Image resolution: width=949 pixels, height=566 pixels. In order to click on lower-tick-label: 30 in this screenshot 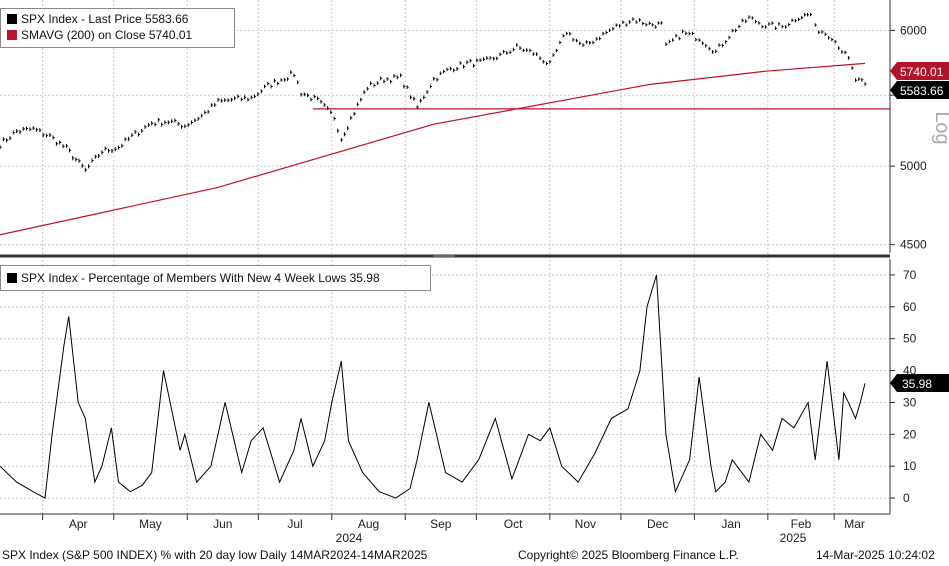, I will do `click(910, 402)`.